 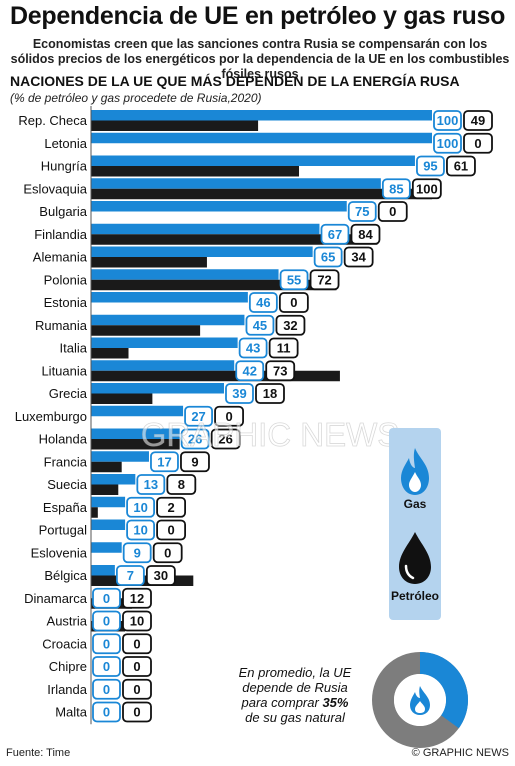 I want to click on oil-value-label: 61, so click(x=461, y=166).